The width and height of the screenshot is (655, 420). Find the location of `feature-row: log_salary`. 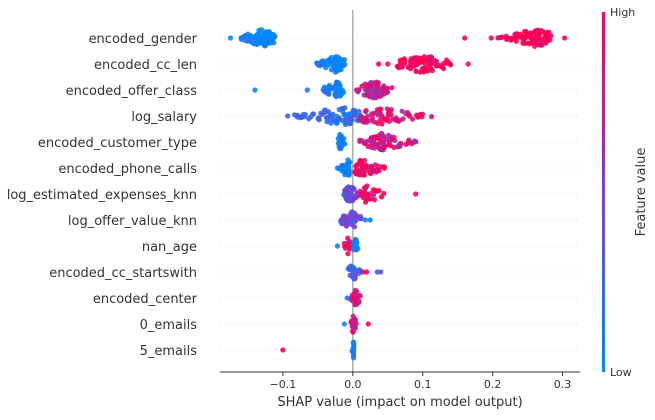

feature-row: log_salary is located at coordinates (355, 117).